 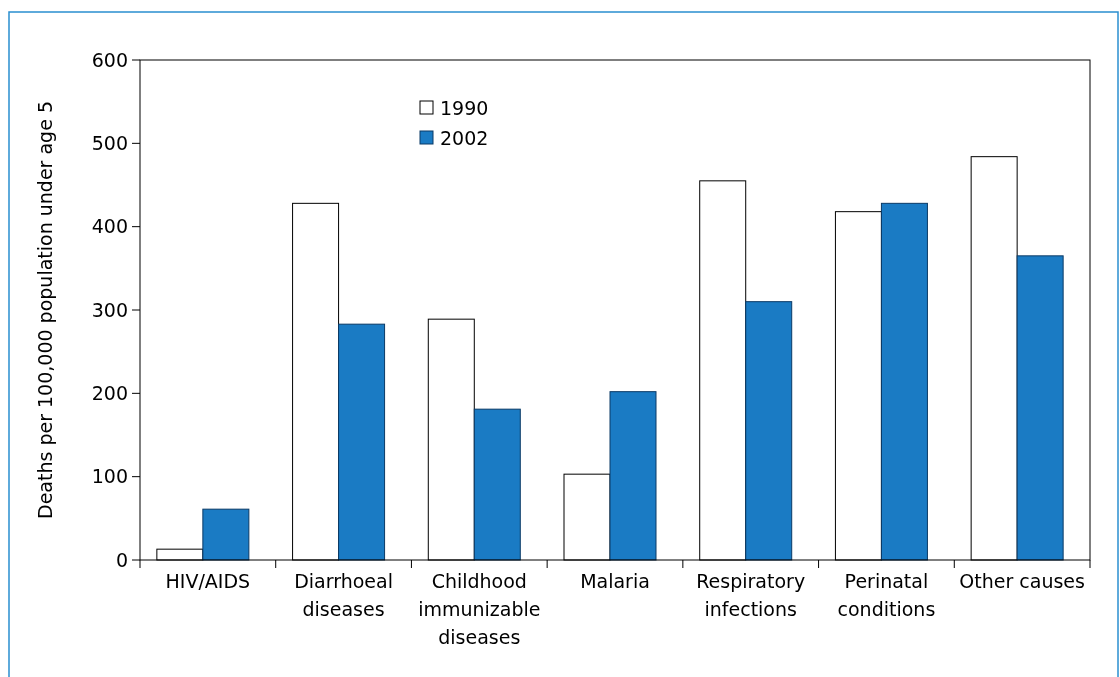 What do you see at coordinates (121, 559) in the screenshot?
I see `y-tick-label: 0` at bounding box center [121, 559].